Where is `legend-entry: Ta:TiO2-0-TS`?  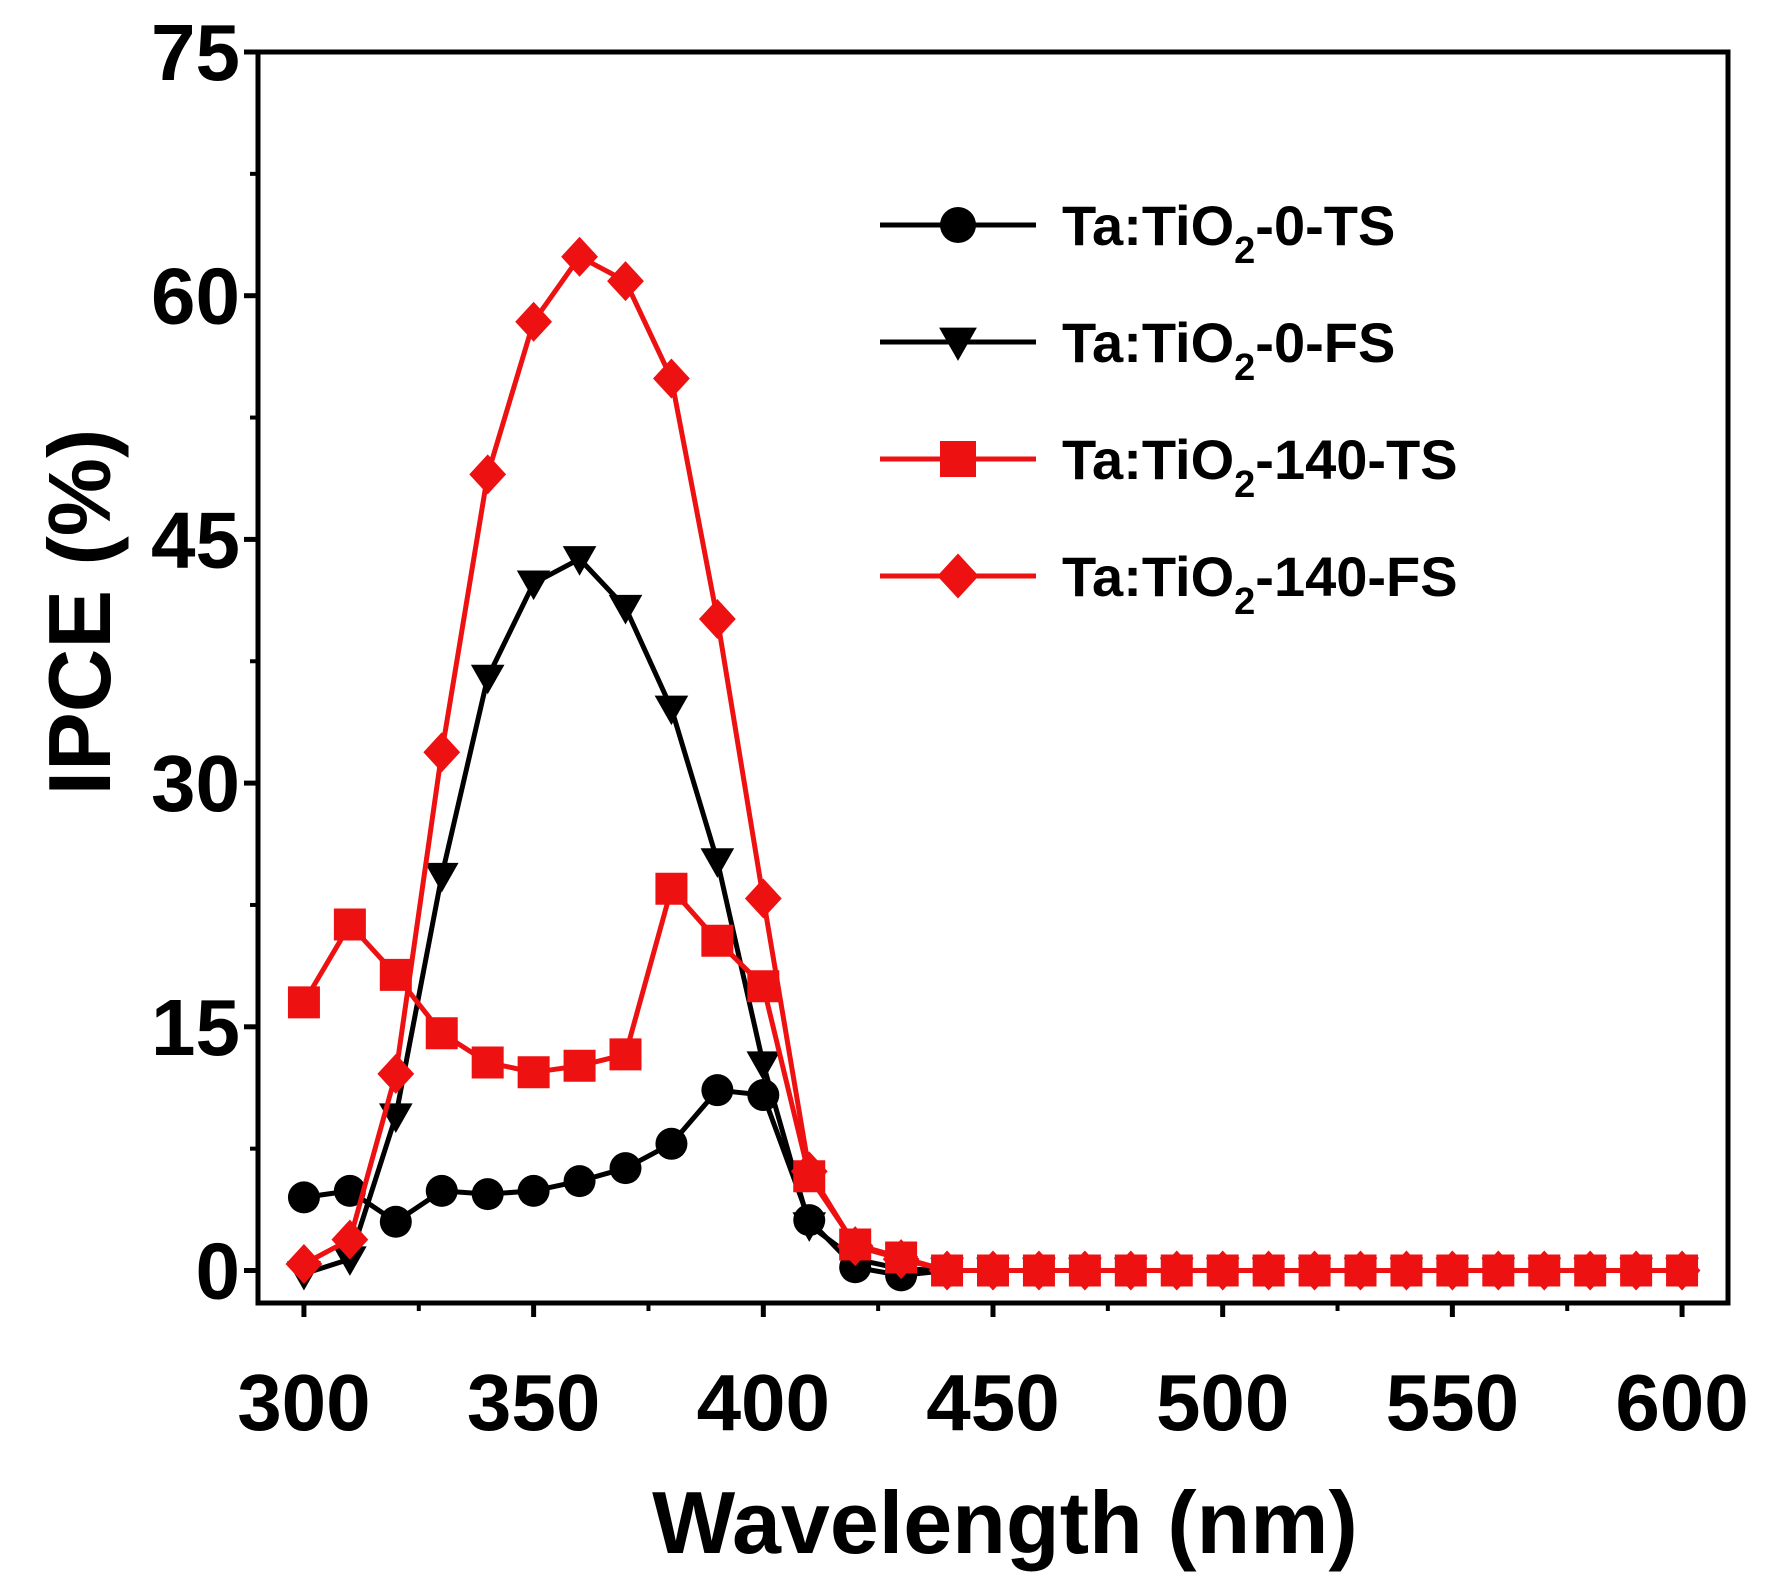
legend-entry: Ta:TiO2-0-TS is located at coordinates (1137, 233).